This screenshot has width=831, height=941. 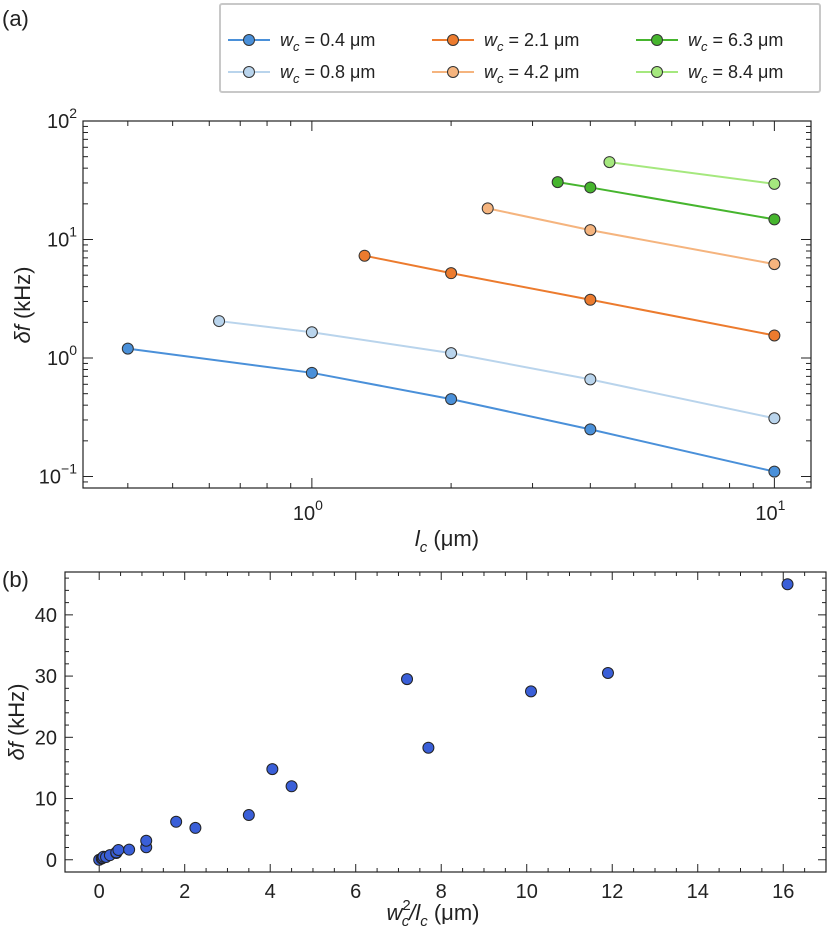 What do you see at coordinates (270, 892) in the screenshot?
I see `x-tick-label: 4` at bounding box center [270, 892].